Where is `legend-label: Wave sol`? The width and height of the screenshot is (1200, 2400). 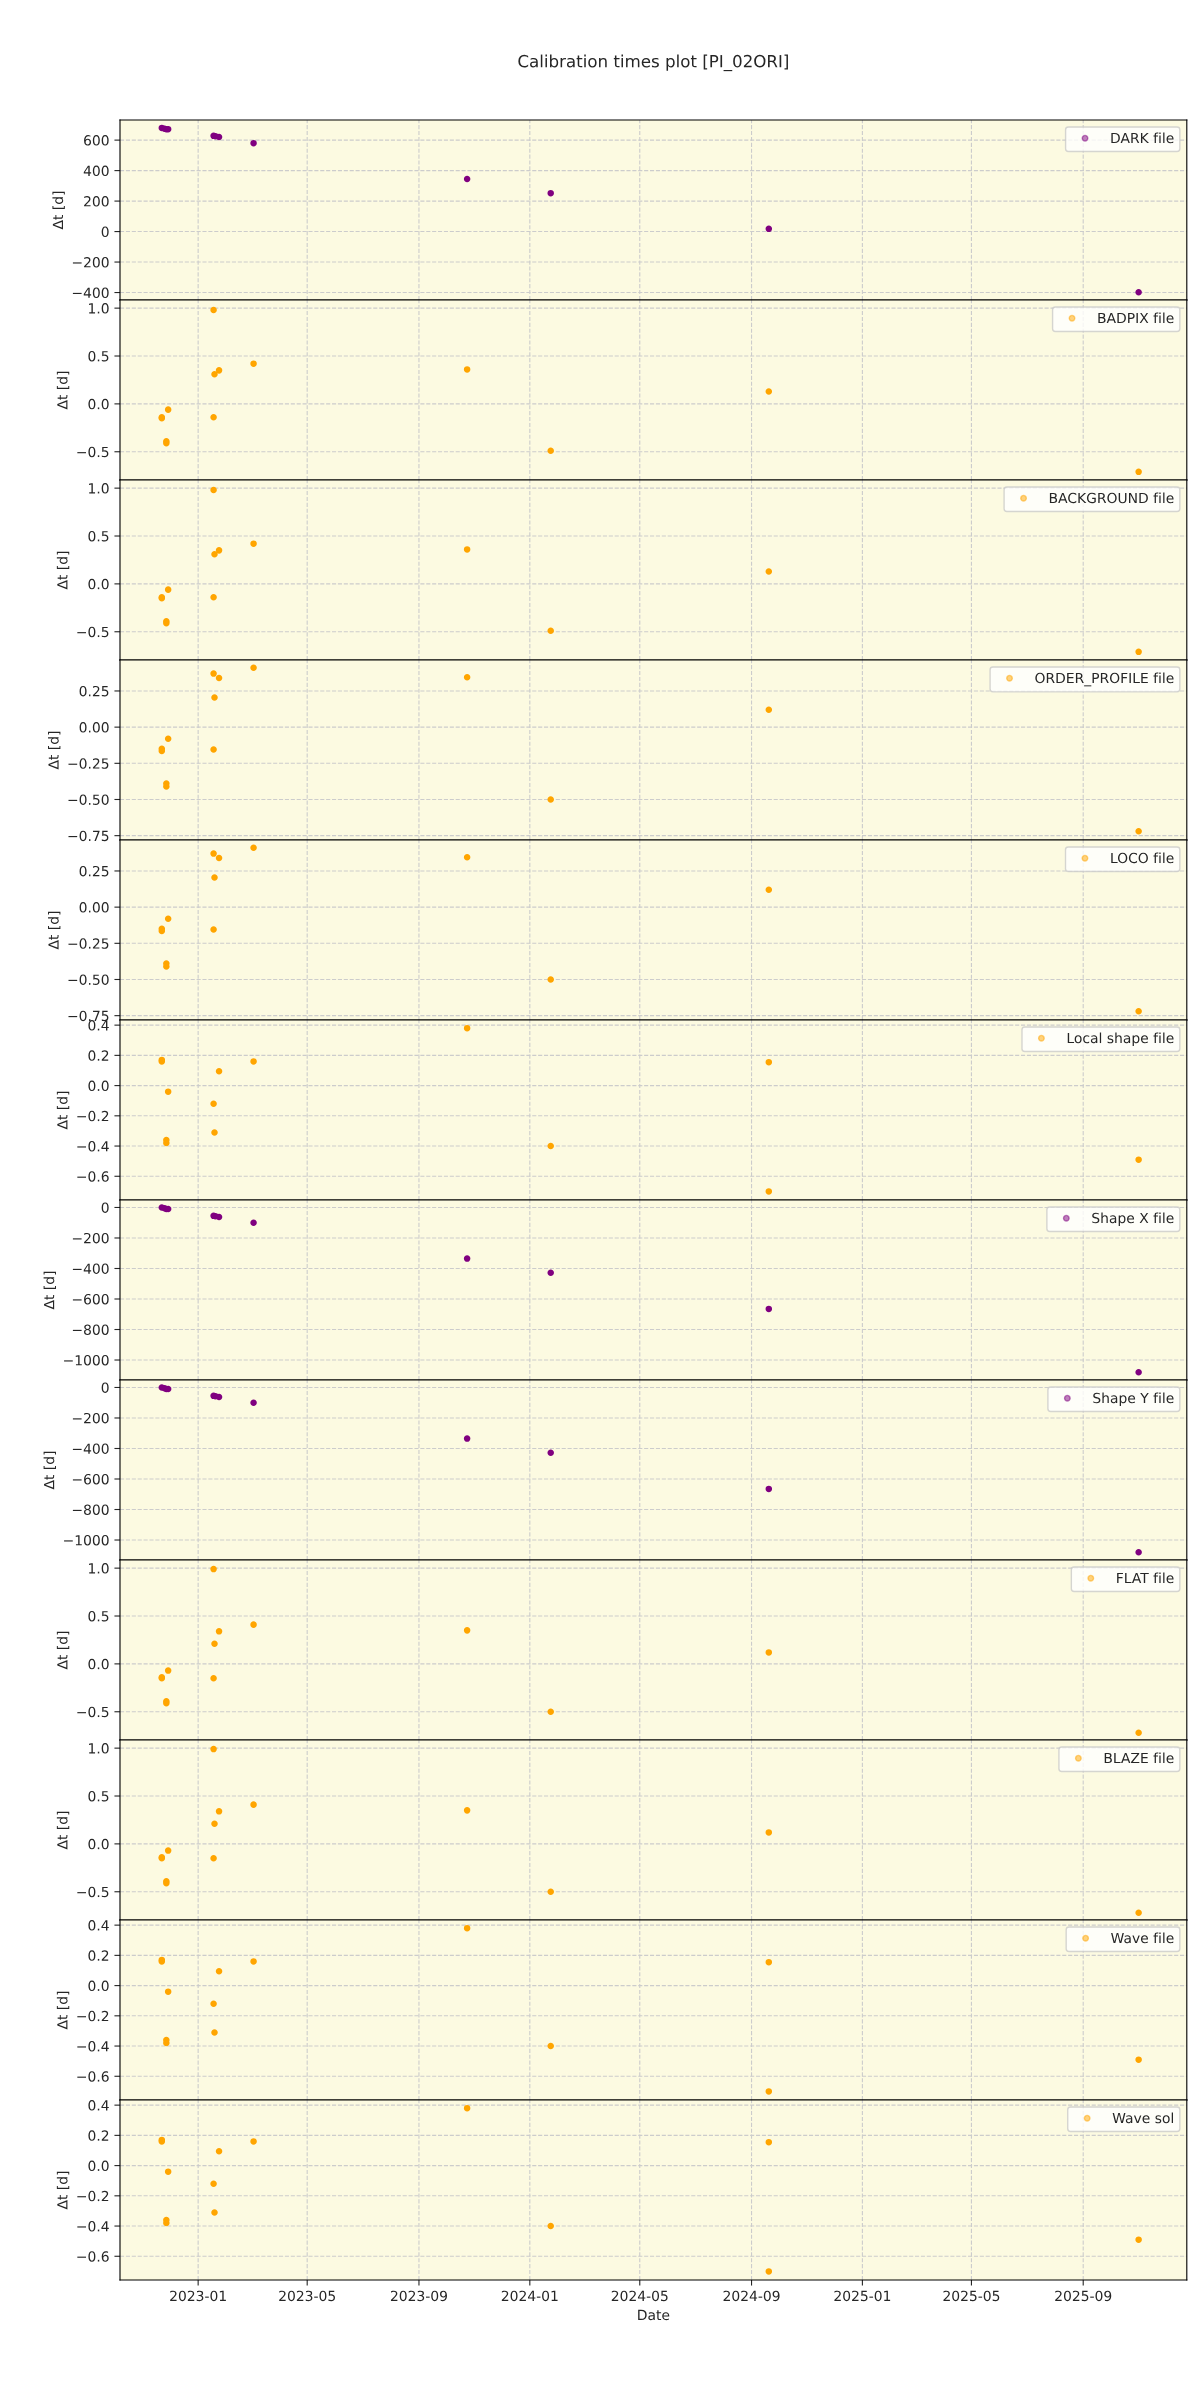
legend-label: Wave sol is located at coordinates (1142, 2118).